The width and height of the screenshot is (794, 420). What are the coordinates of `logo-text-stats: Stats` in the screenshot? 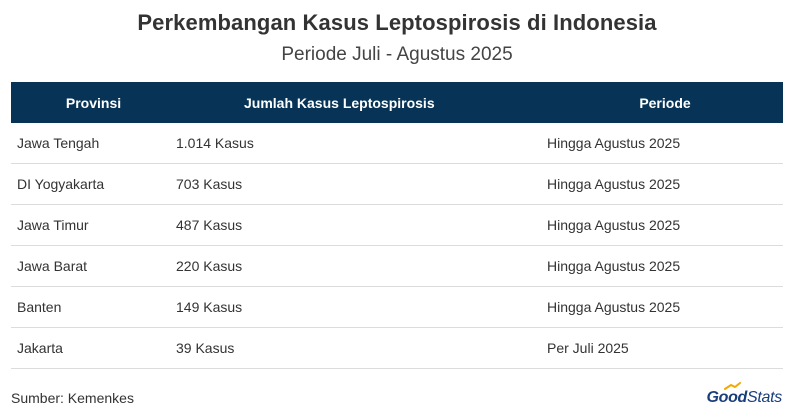 It's located at (764, 397).